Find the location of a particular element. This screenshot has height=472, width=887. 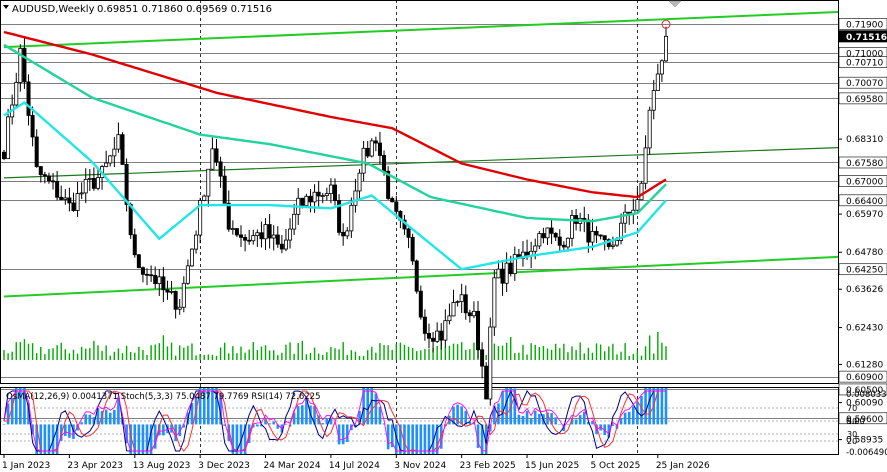

lower-trend-line is located at coordinates (421, 276).